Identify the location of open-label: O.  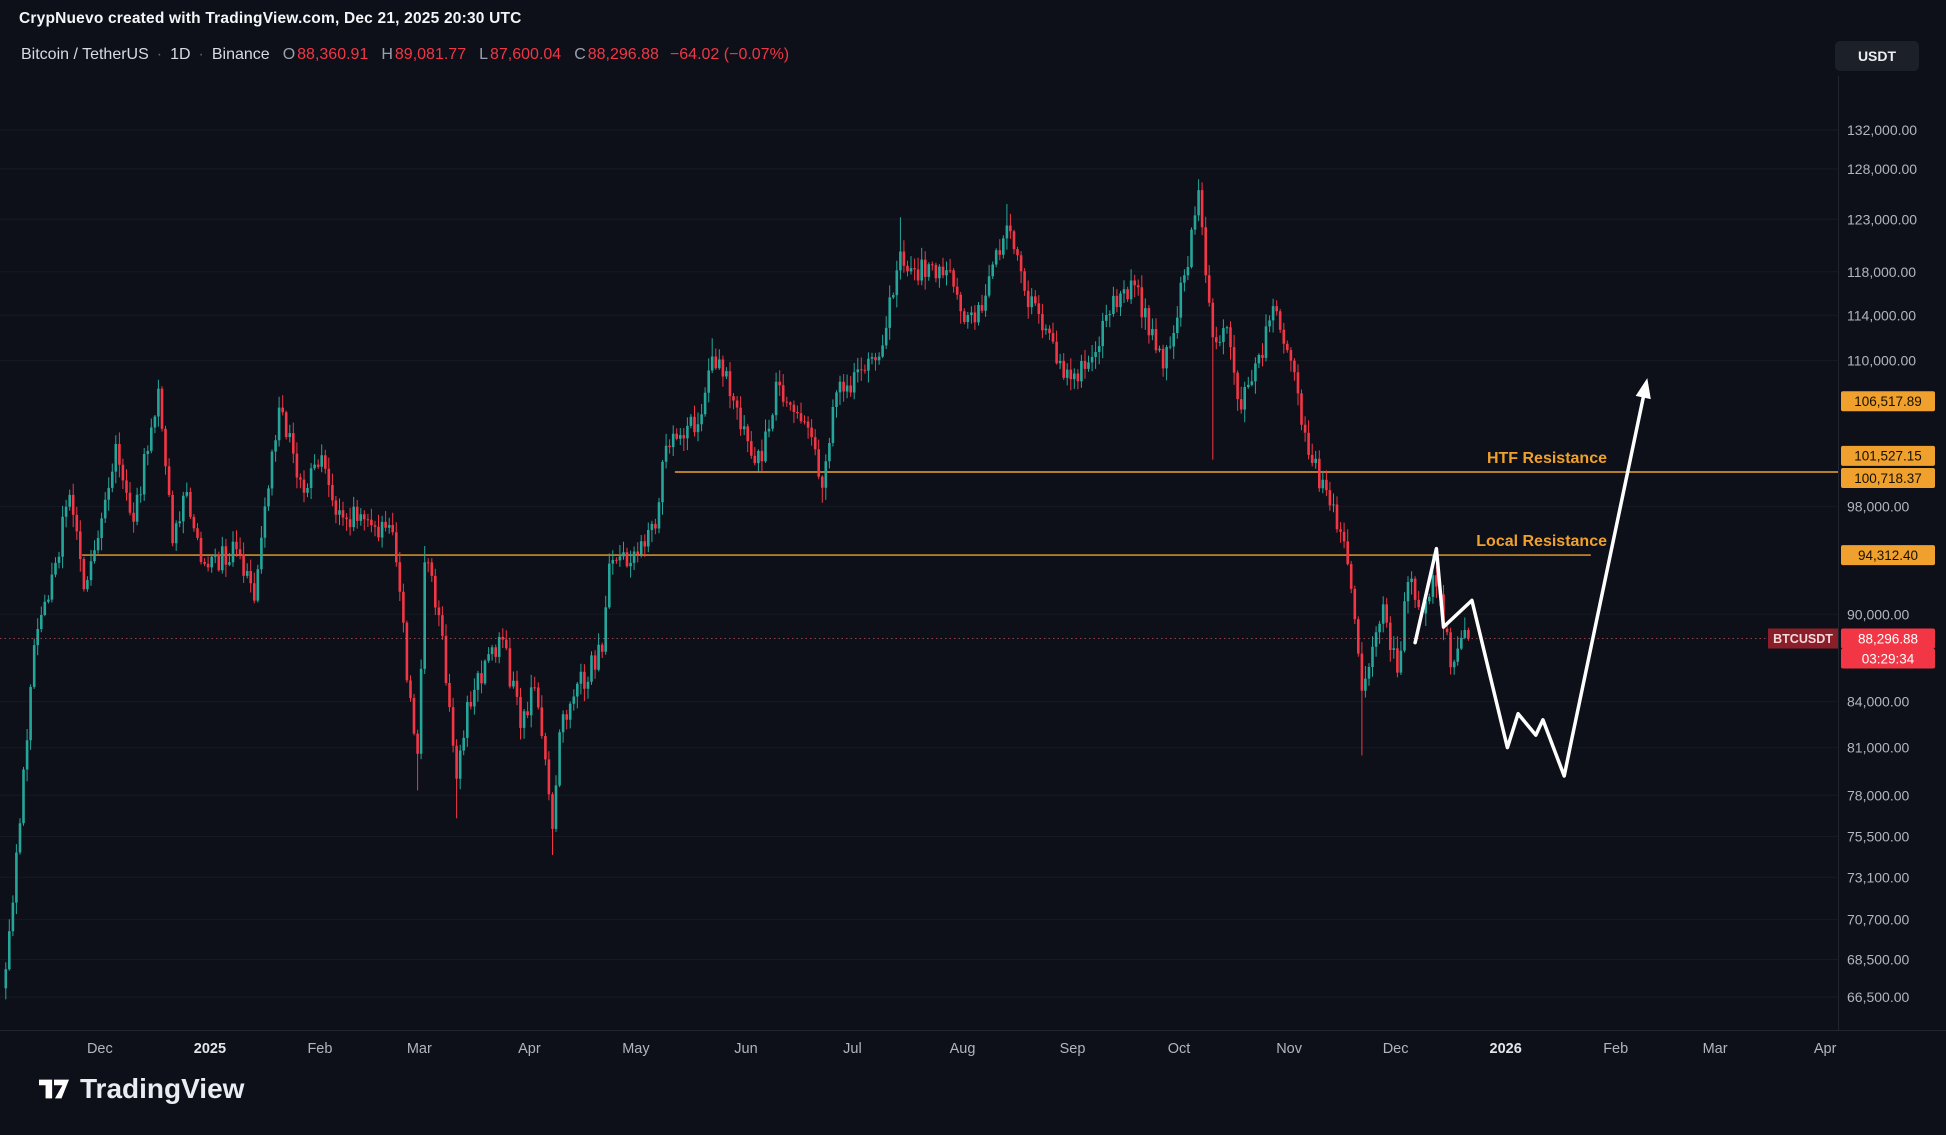
(289, 54).